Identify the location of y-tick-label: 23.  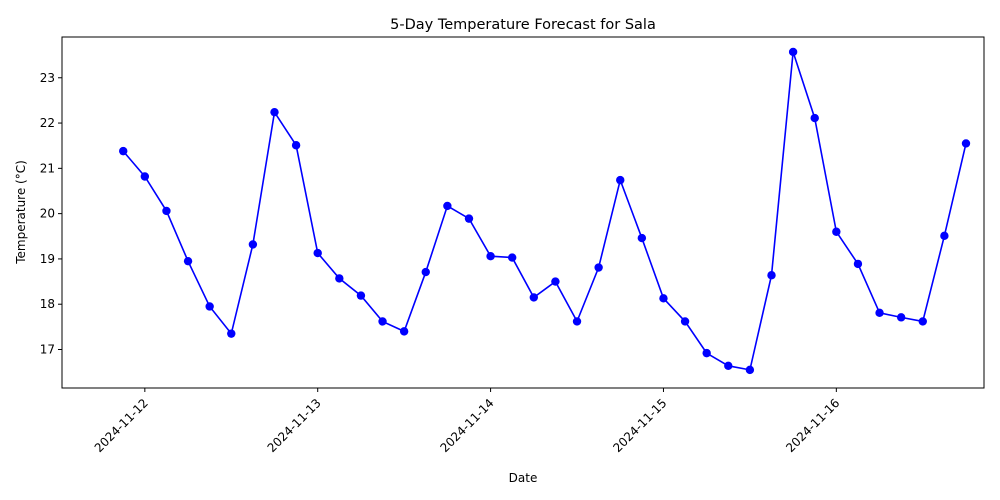
(47, 78).